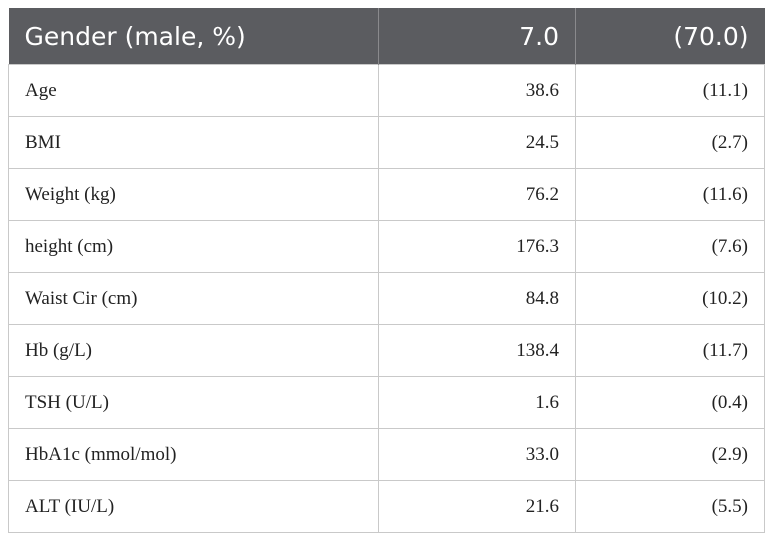 This screenshot has height=541, width=772. I want to click on row-label: ALT (IU/L), so click(193, 506).